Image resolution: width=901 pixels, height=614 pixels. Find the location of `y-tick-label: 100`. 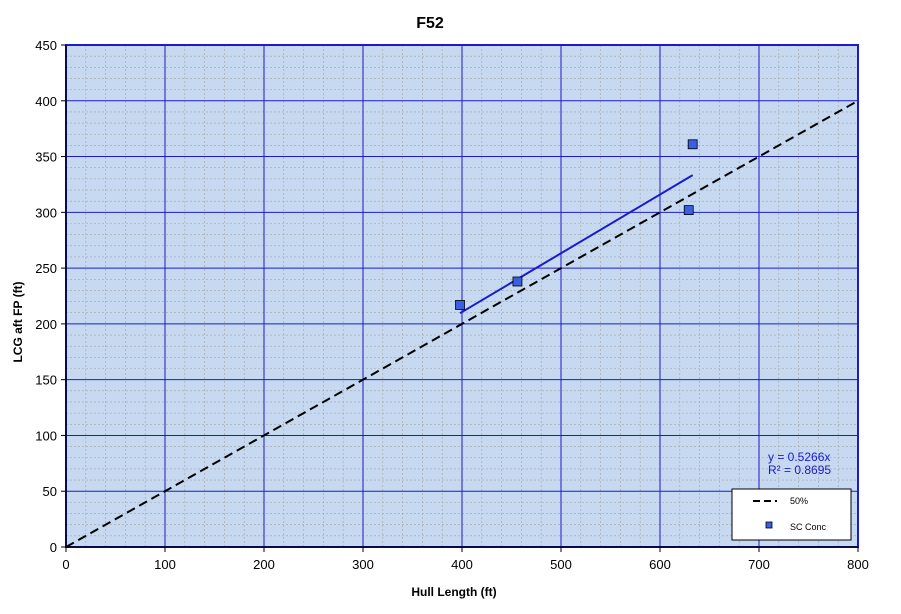

y-tick-label: 100 is located at coordinates (46, 435).